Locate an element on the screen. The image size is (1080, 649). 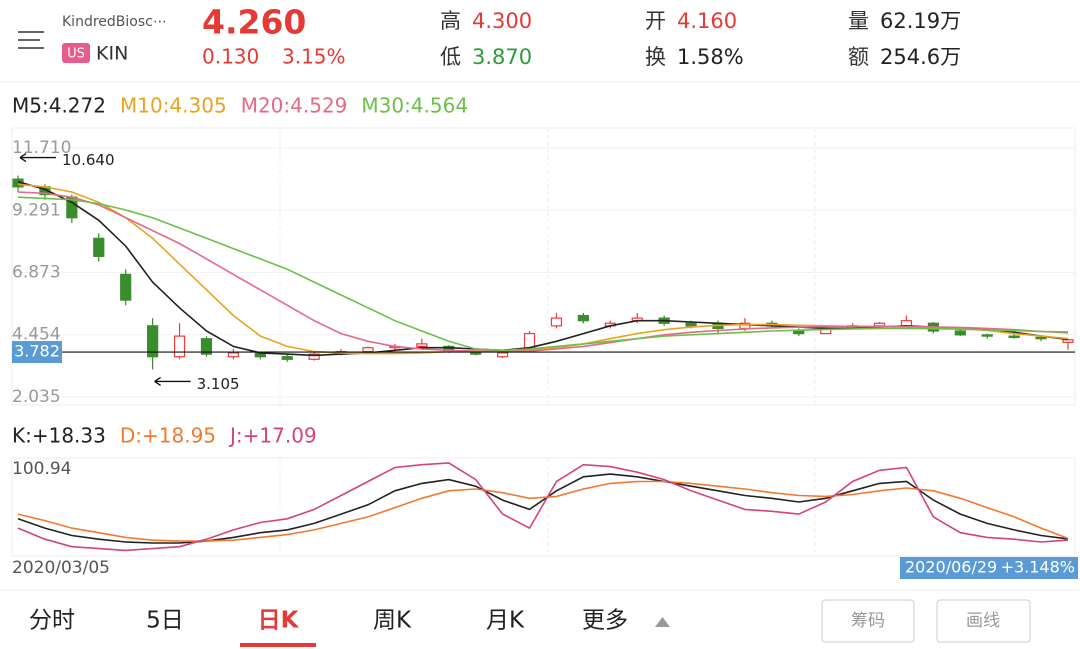
stat-value: 254.6万 is located at coordinates (920, 57).